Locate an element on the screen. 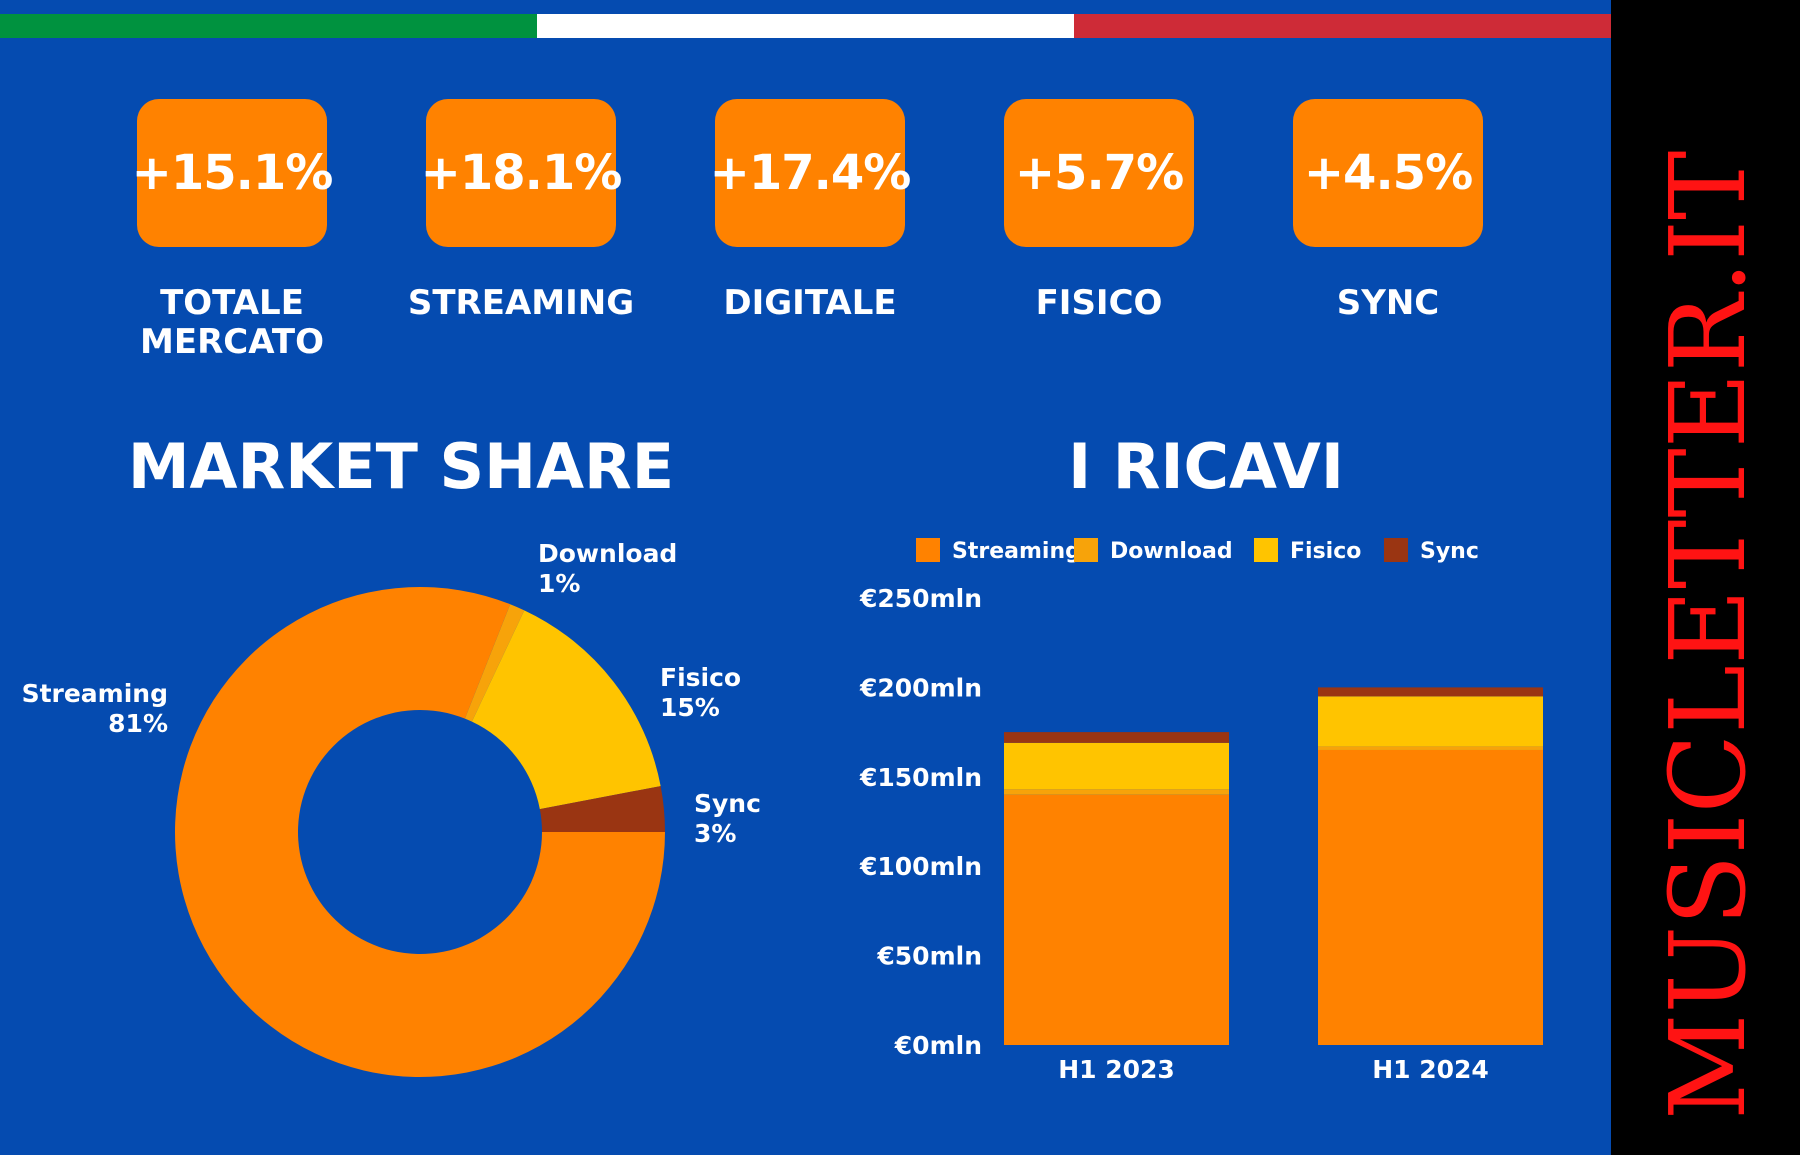  legend-item-download: Download is located at coordinates (1153, 551).